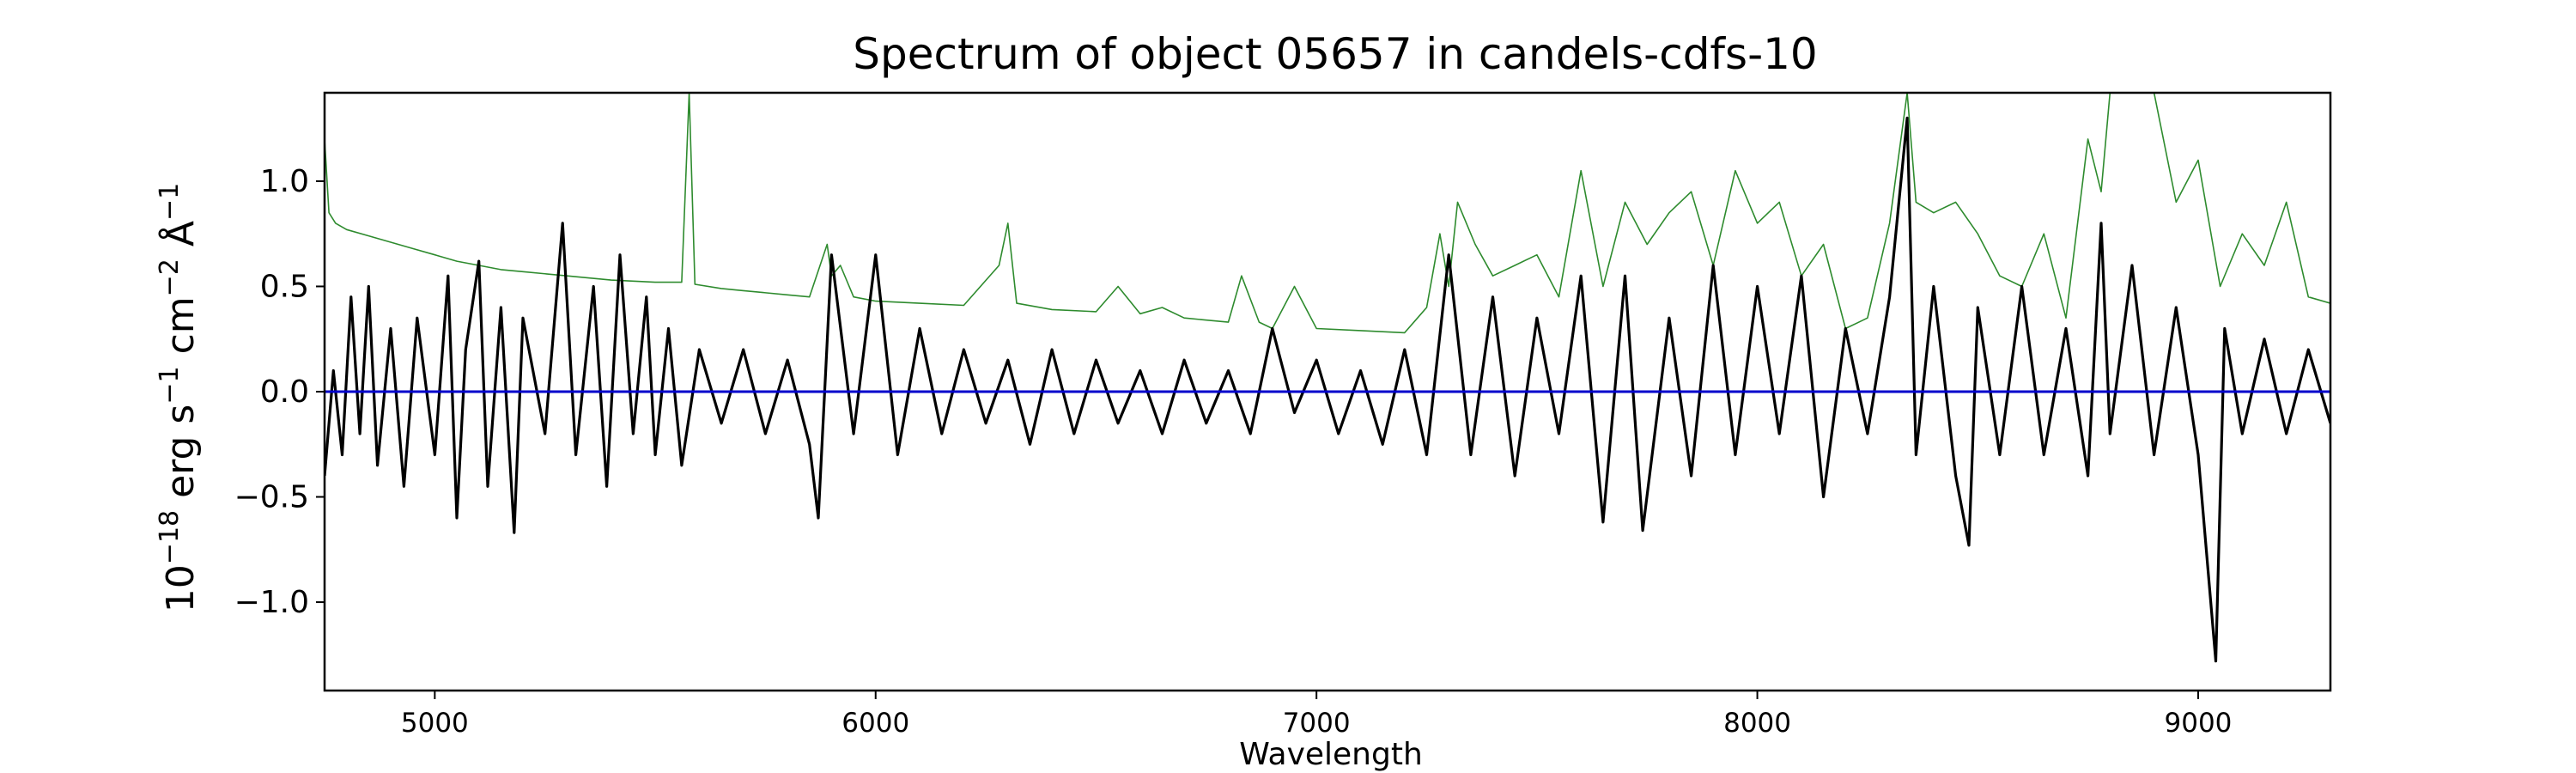  I want to click on x-axis-label: Wavelength, so click(1331, 754).